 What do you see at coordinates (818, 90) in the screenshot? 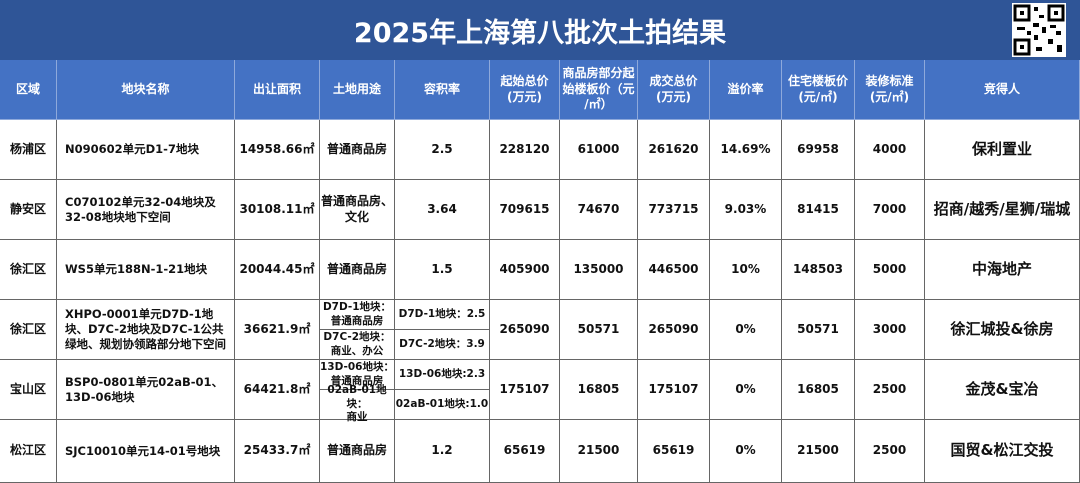
I see `column-header: 住宅楼板价 (元/㎡)` at bounding box center [818, 90].